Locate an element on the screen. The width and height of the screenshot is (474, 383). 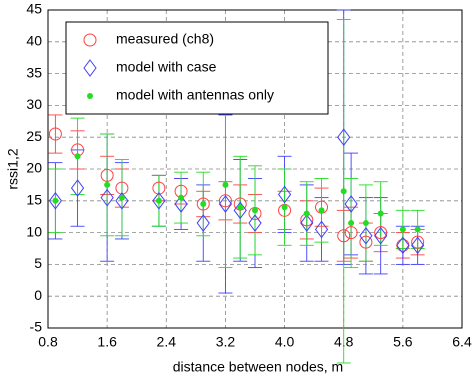
y-tick-label: 45 is located at coordinates (34, 9).